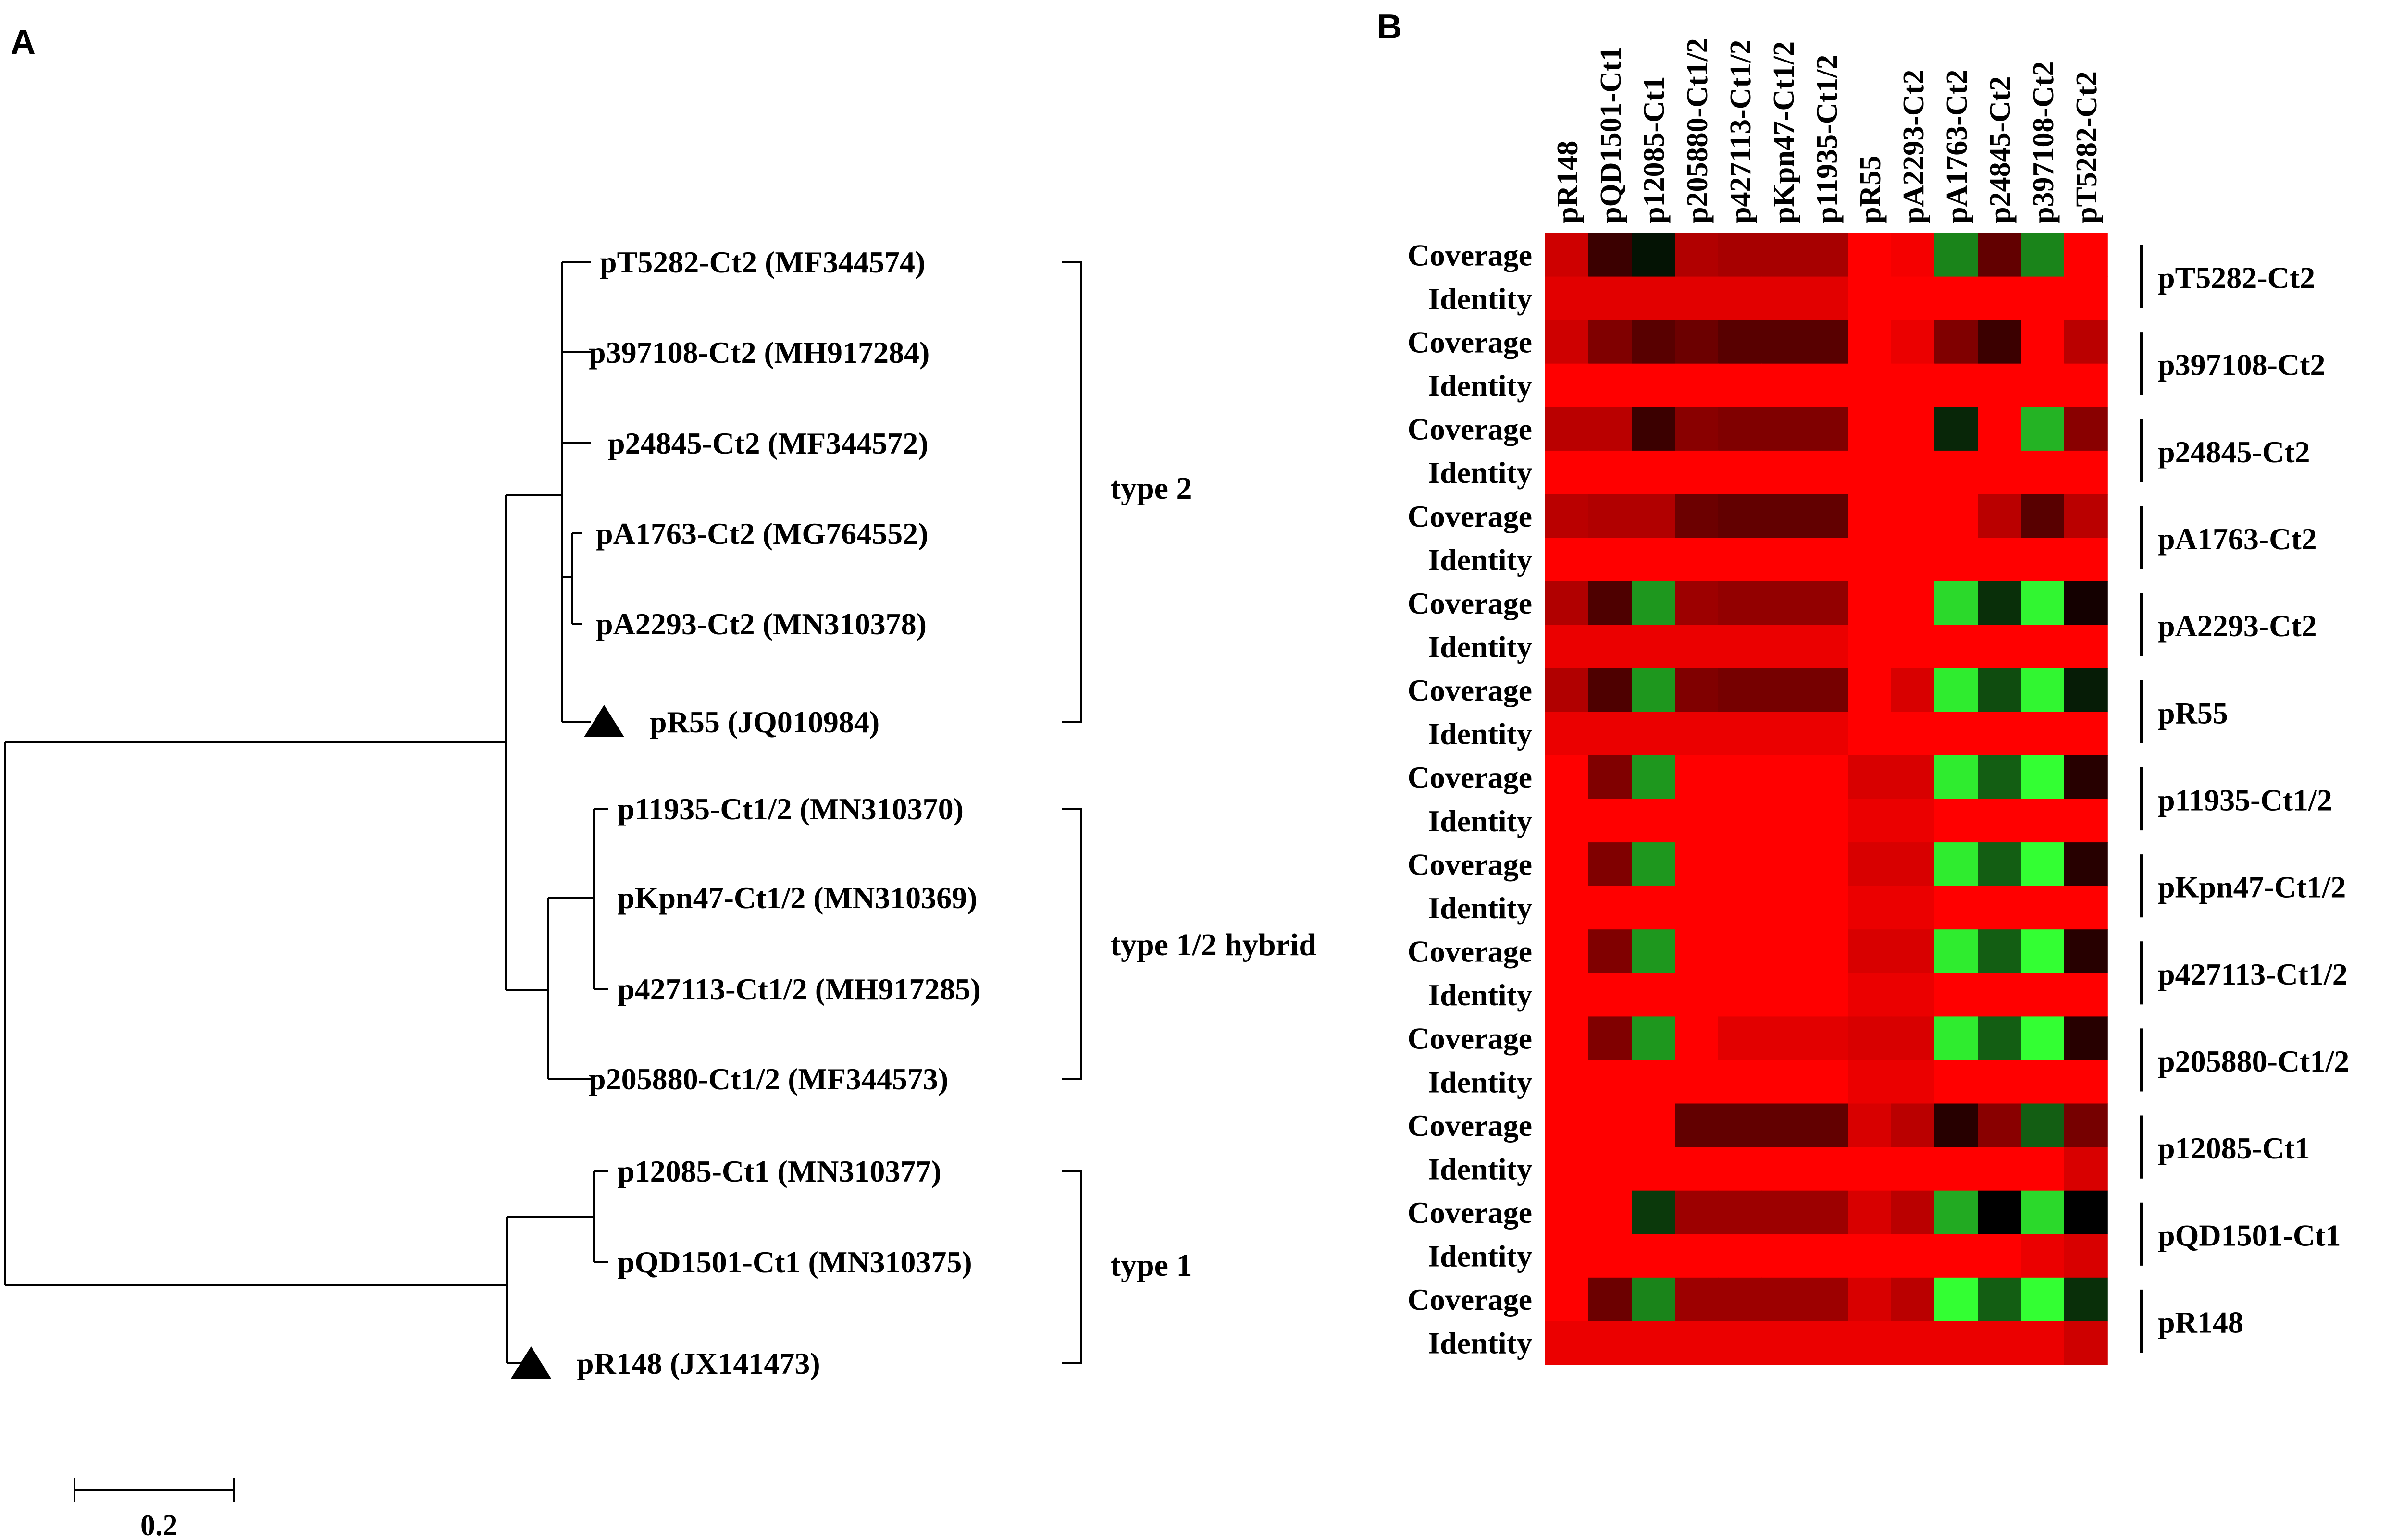 Image resolution: width=2403 pixels, height=1540 pixels. Describe the element at coordinates (2237, 626) in the screenshot. I see `row-group-label: pA2293-Ct2` at that location.